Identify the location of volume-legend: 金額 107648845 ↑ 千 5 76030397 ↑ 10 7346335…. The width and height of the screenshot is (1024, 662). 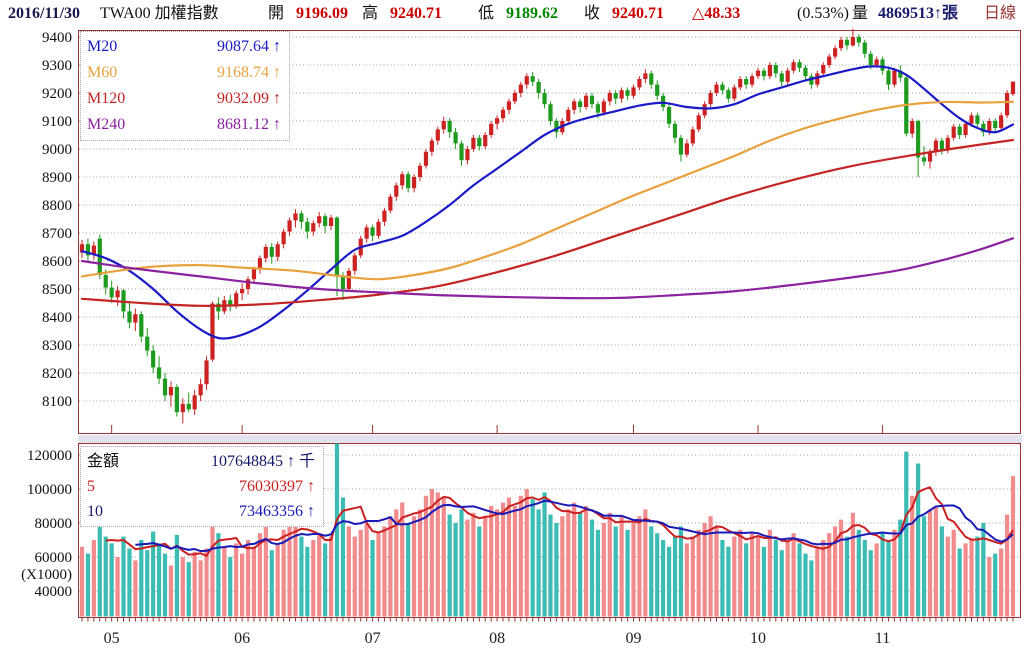
(202, 486).